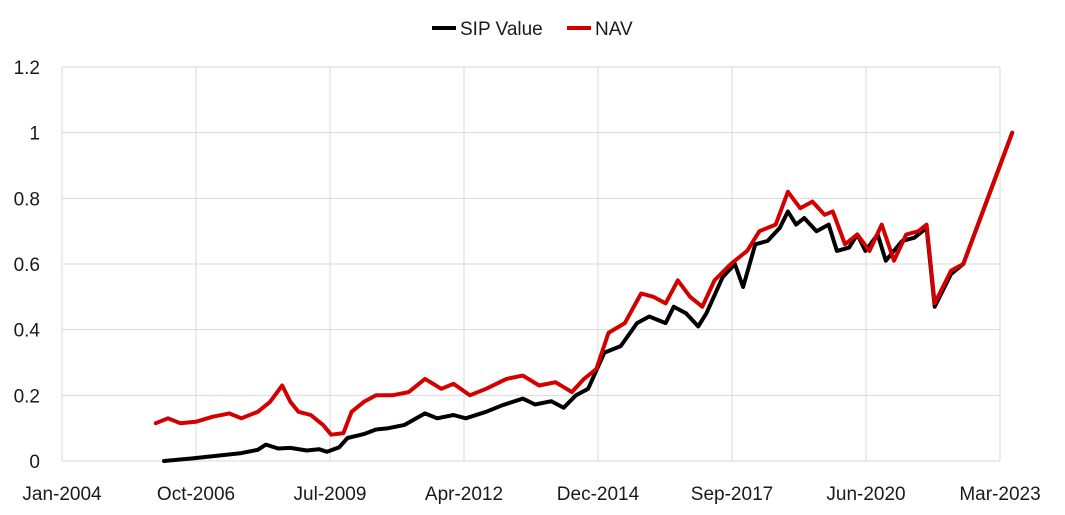 The image size is (1065, 515). Describe the element at coordinates (614, 29) in the screenshot. I see `legend-label: NAV` at that location.